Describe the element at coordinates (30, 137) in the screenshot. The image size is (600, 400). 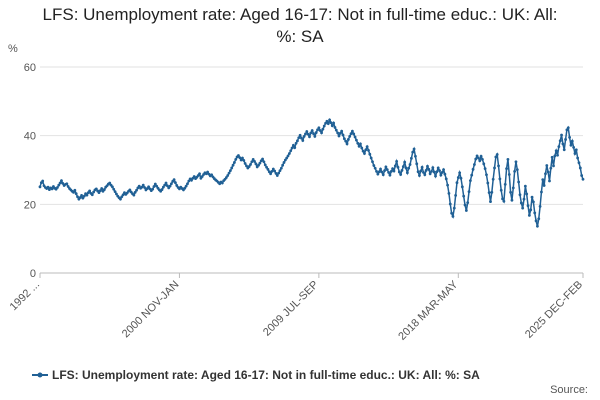
I see `y-tick-label: 40` at that location.